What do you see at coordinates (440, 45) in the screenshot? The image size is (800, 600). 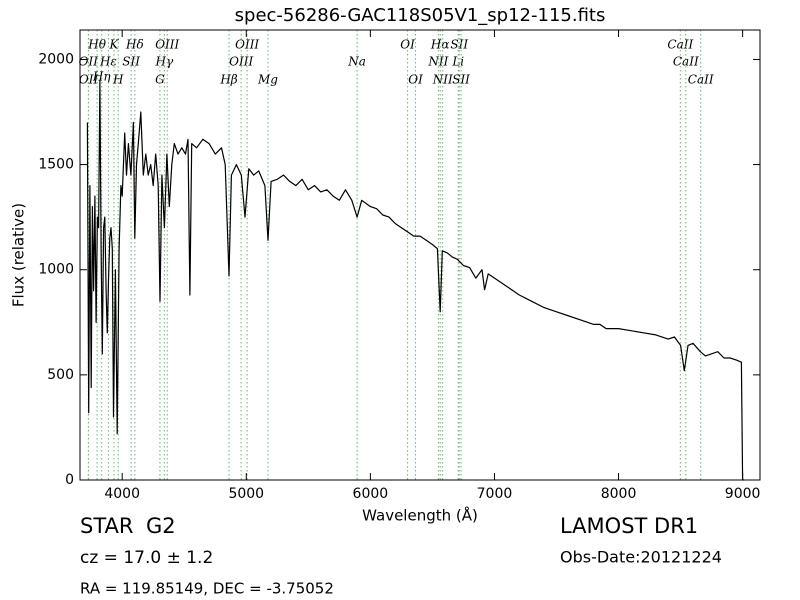 I see `spectral-line-label: Hα` at bounding box center [440, 45].